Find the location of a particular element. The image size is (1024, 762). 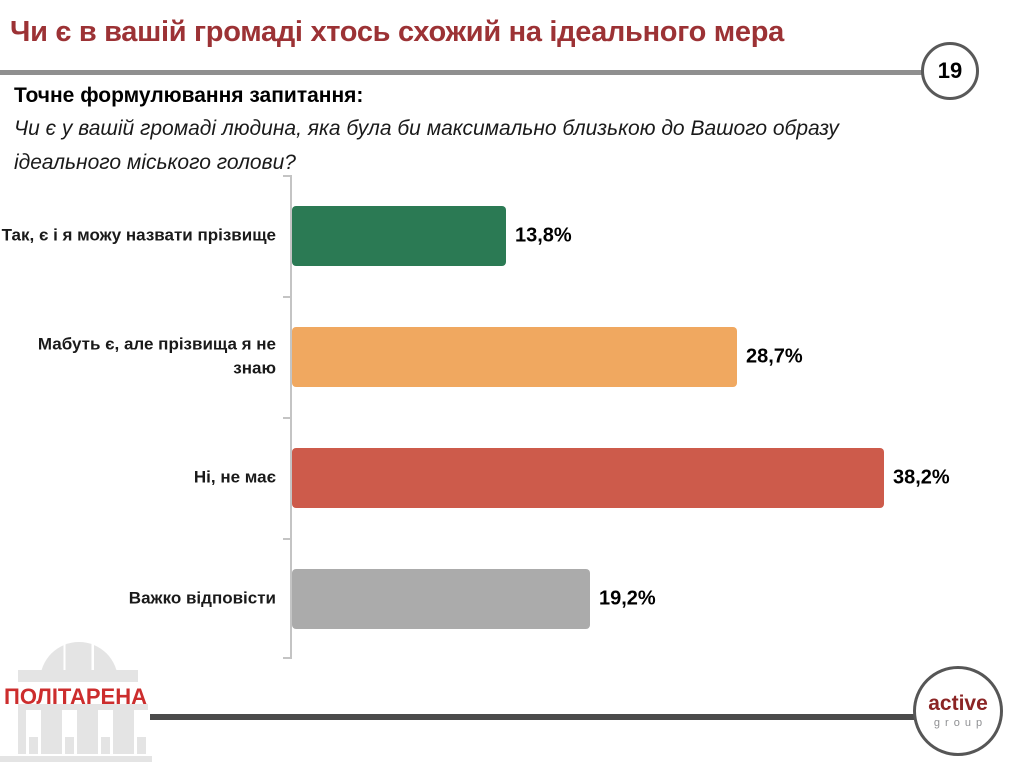

category-label: Так, є і я можу назвати прізвище is located at coordinates (138, 235).